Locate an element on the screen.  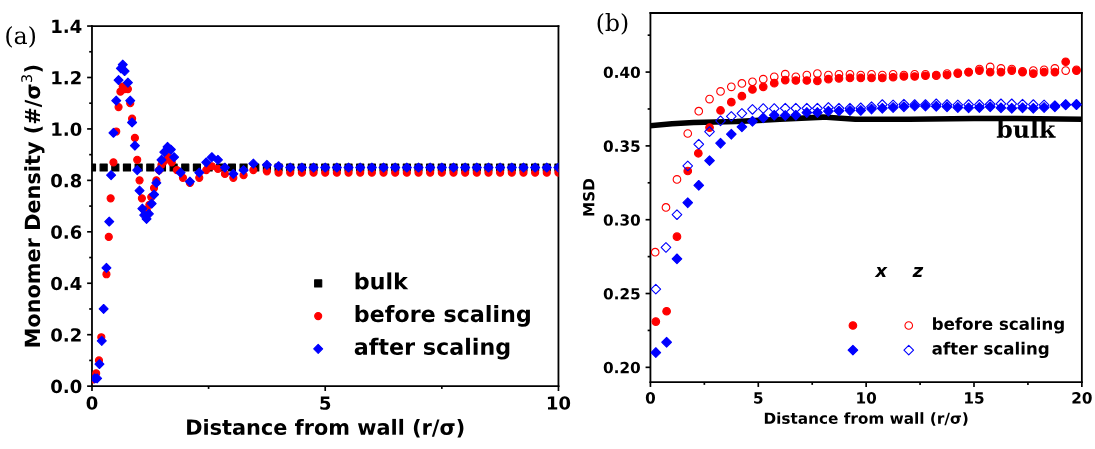
annotation: z is located at coordinates (918, 272).